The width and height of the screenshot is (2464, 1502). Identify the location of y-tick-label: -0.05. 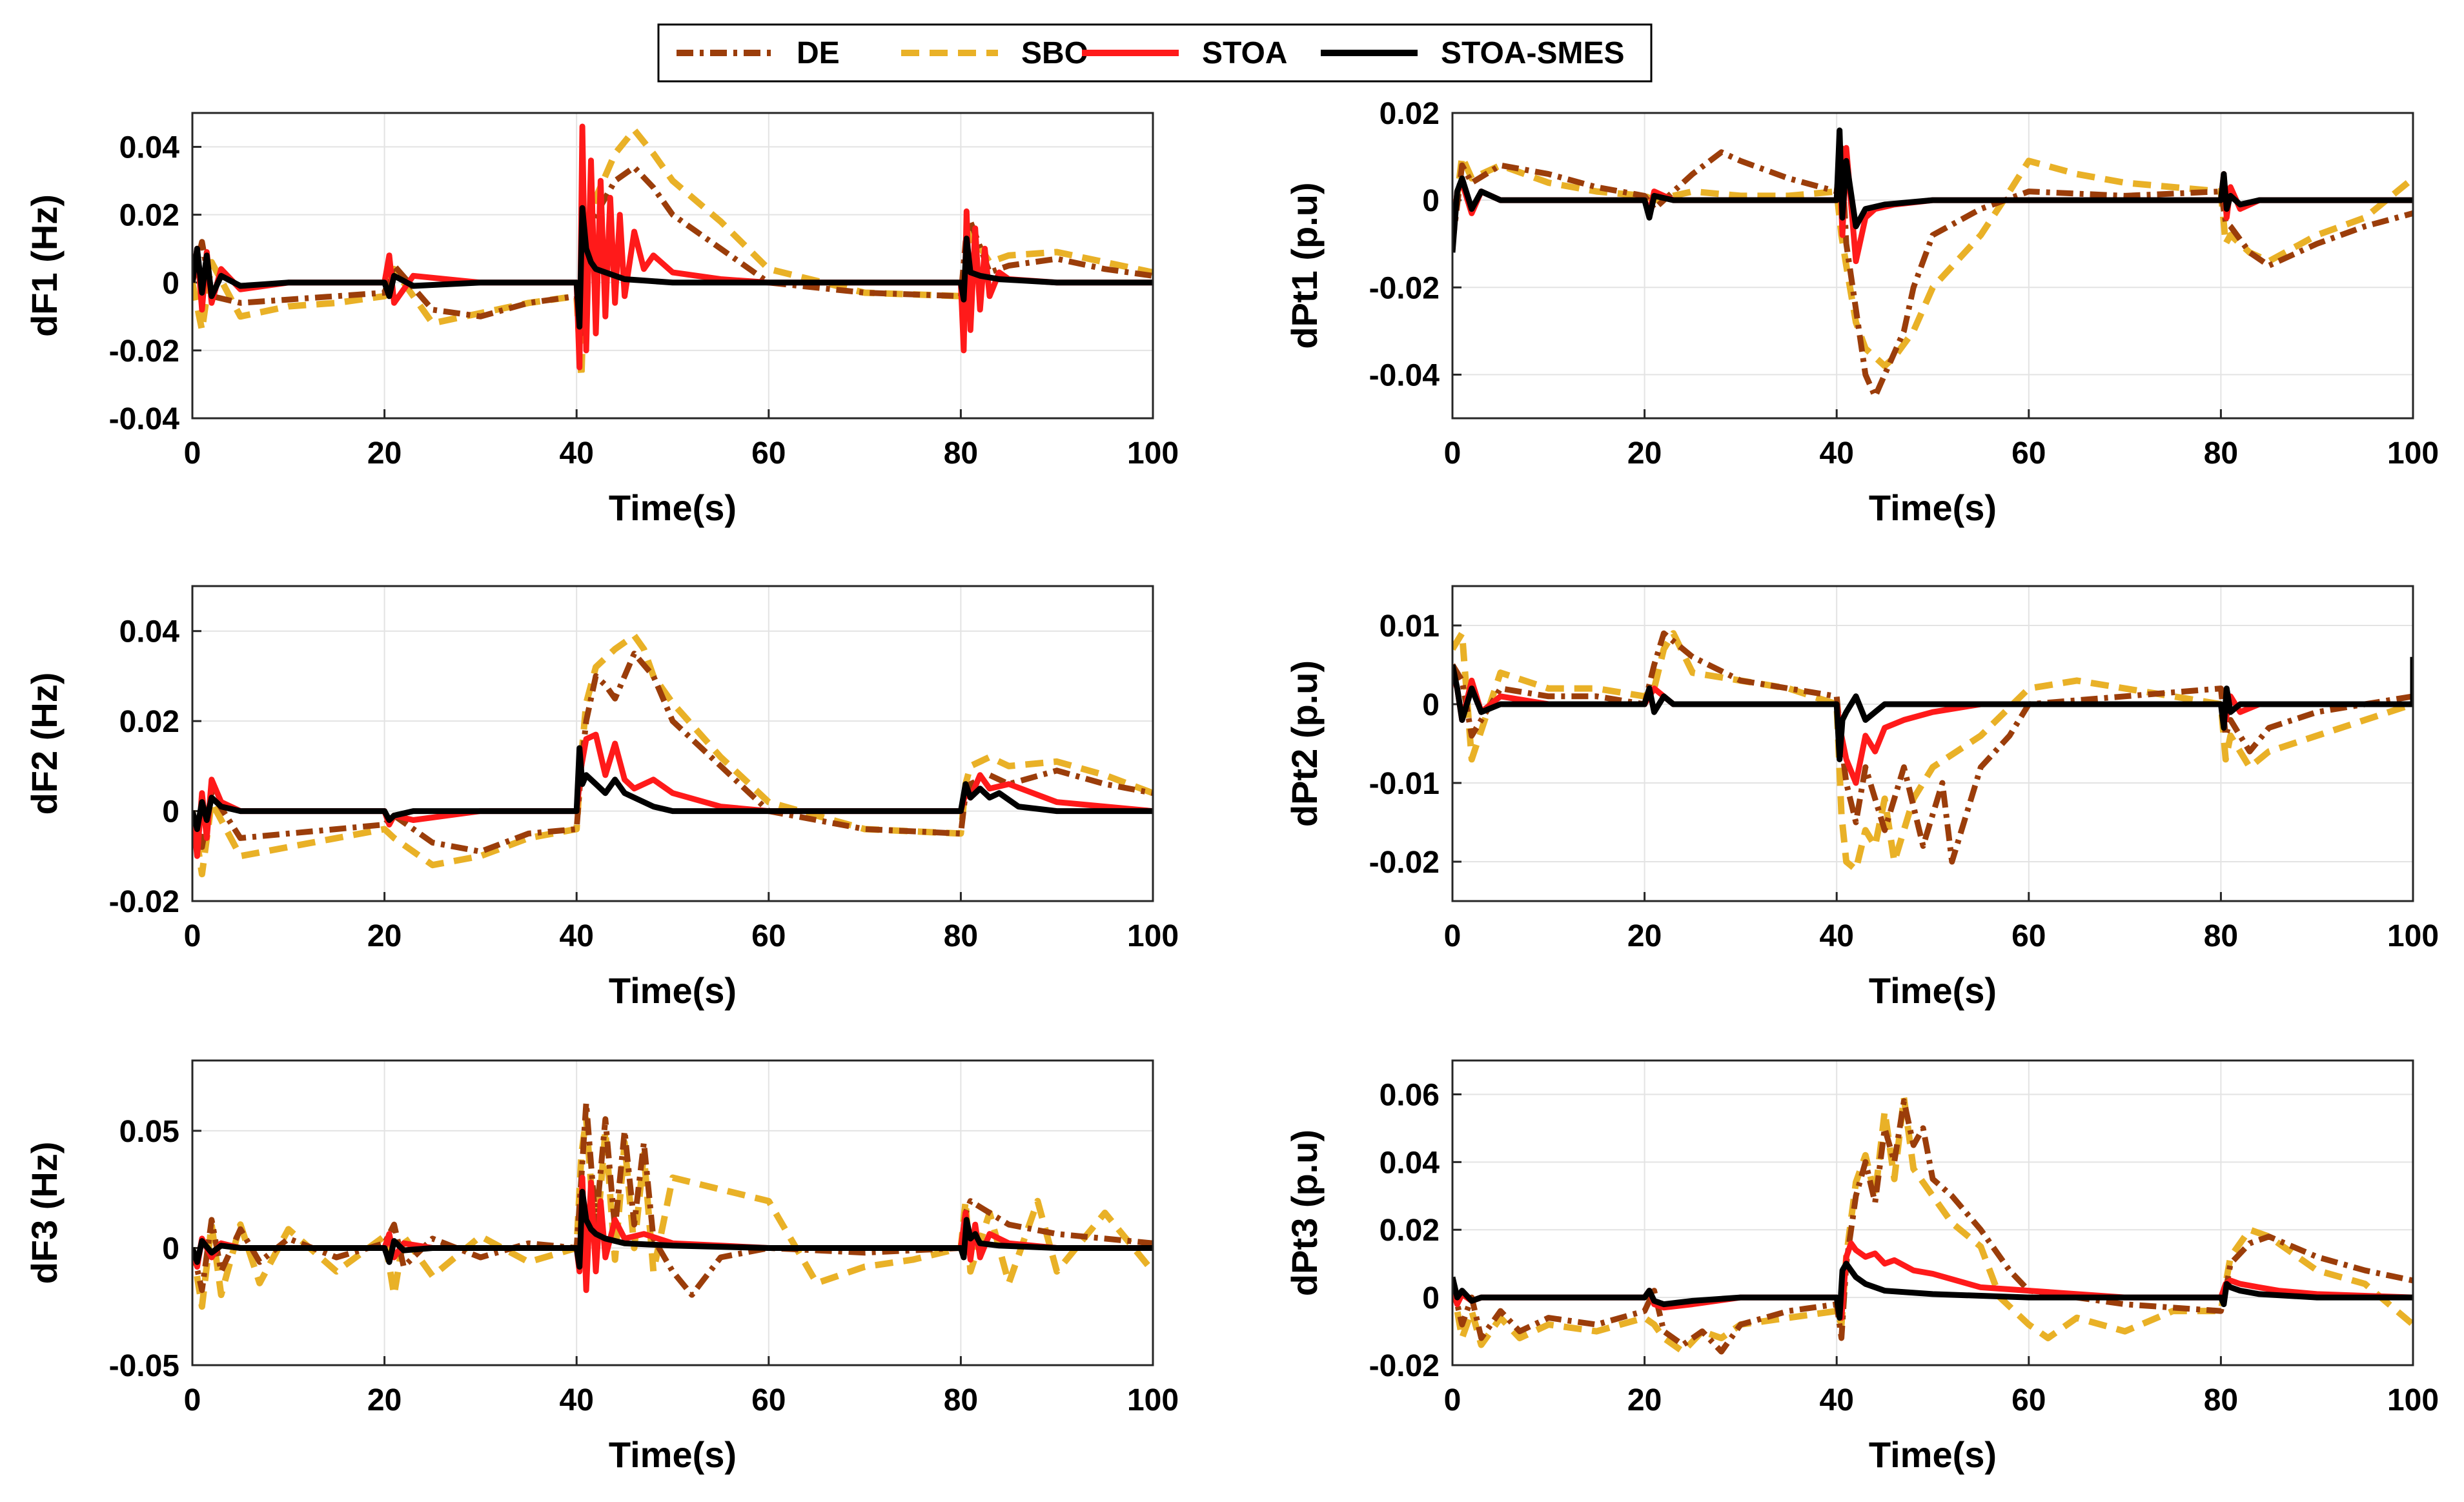
(144, 1366).